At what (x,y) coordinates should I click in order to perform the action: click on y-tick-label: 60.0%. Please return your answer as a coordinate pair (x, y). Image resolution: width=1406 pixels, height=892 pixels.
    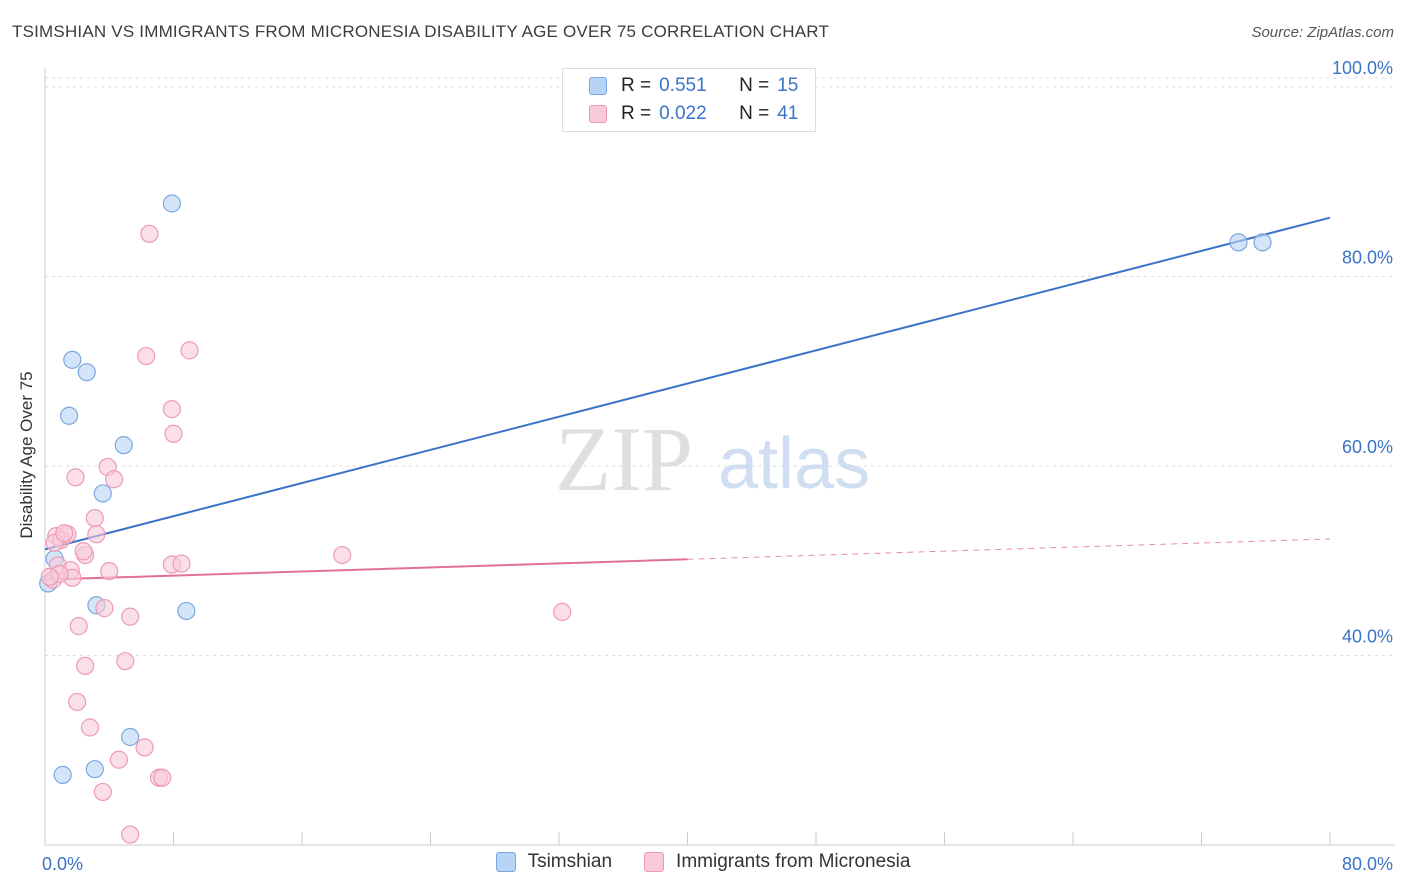
    Looking at the image, I should click on (1367, 447).